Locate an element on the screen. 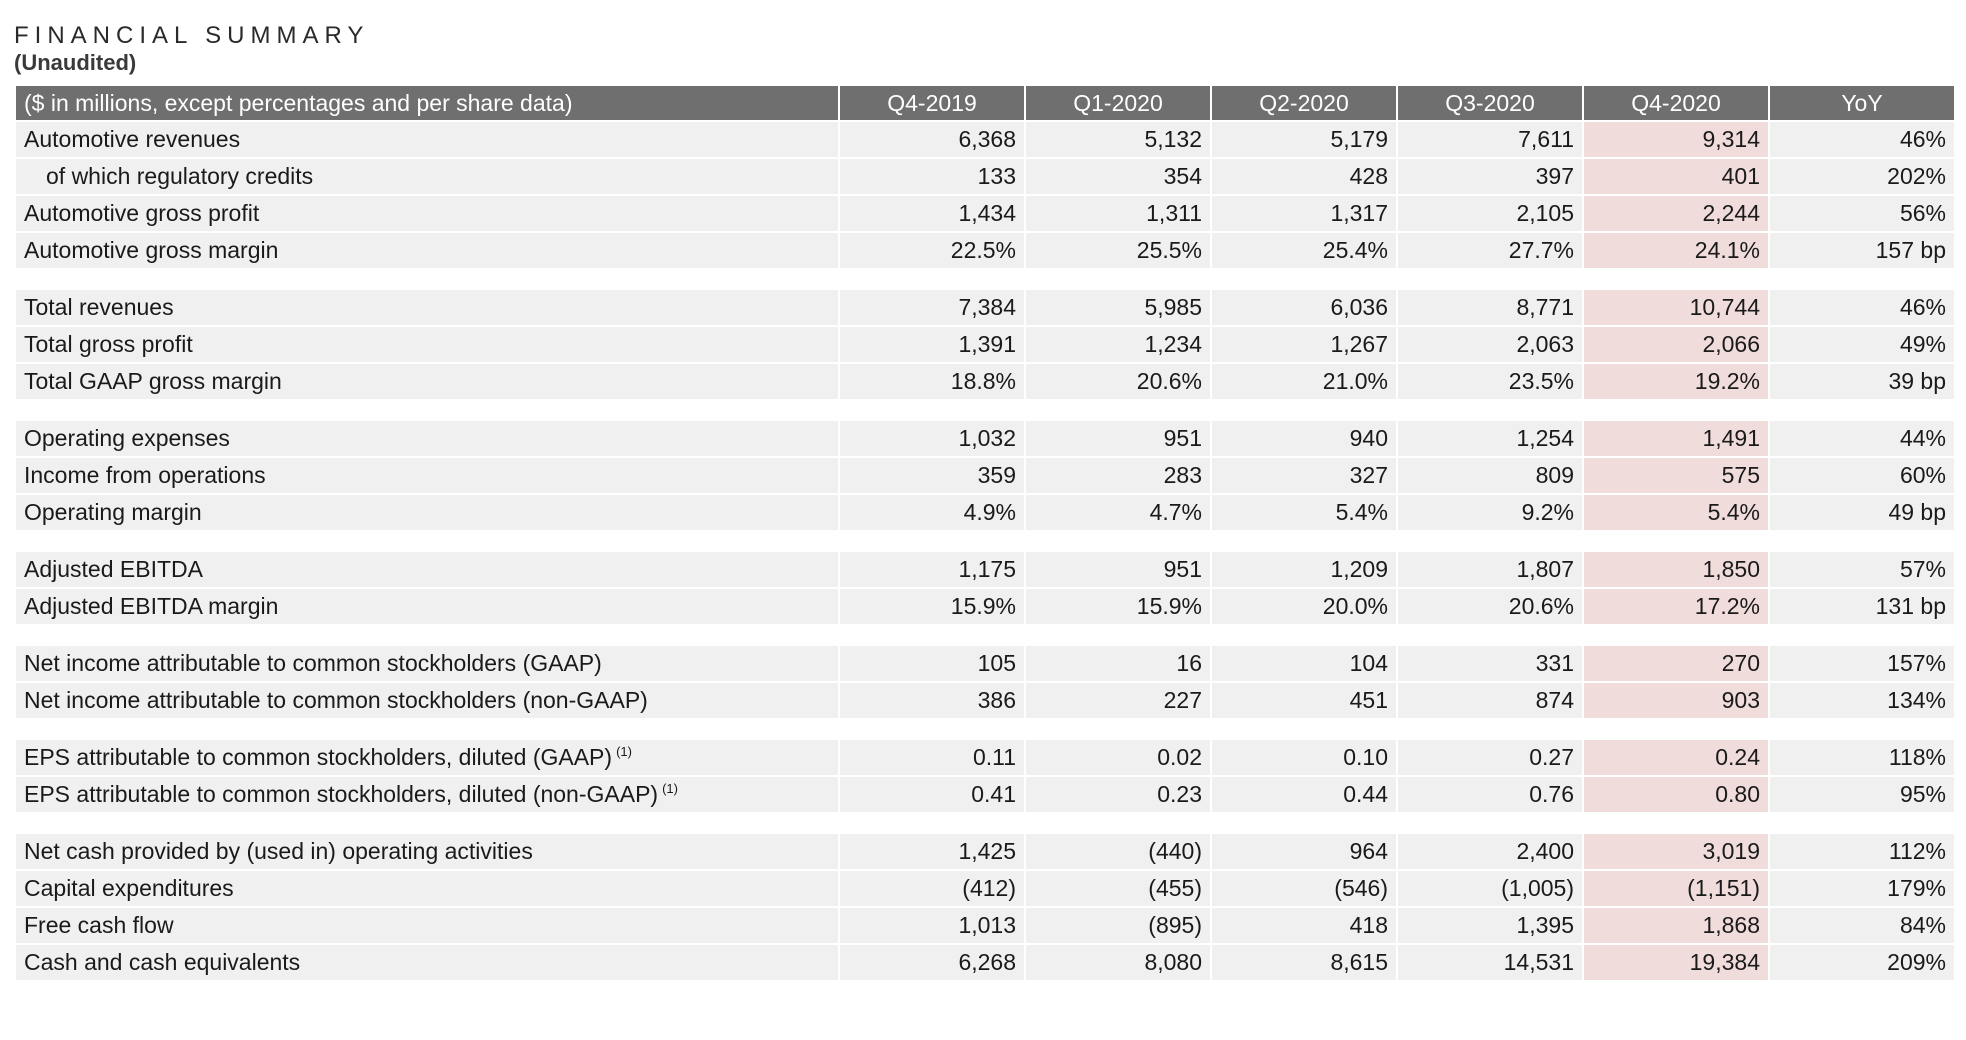 This screenshot has width=1966, height=1040. value-cell-q4-2020: (1,151) is located at coordinates (1676, 888).